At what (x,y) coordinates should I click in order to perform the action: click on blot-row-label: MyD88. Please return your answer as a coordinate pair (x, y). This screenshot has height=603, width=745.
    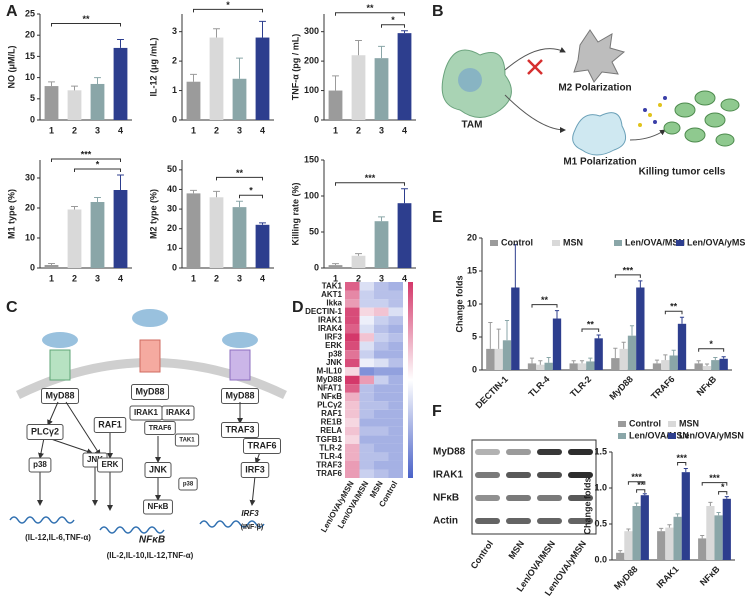
    Looking at the image, I should click on (449, 452).